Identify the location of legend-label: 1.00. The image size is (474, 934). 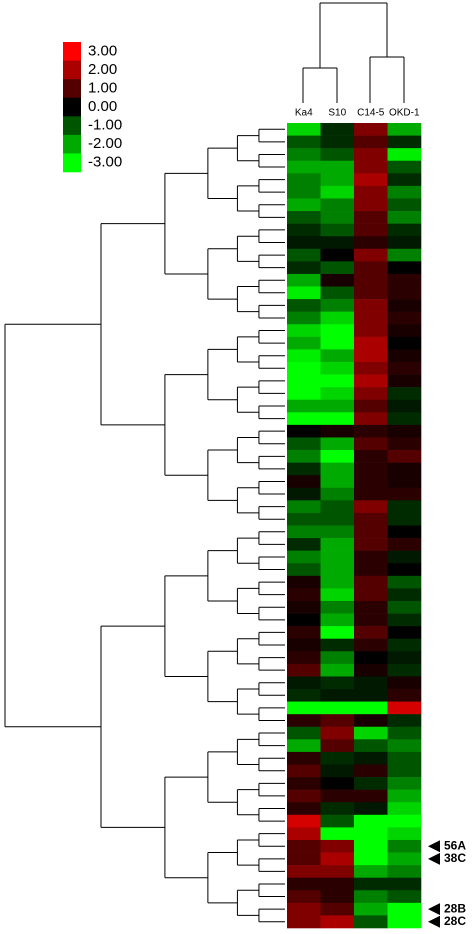
(102, 87).